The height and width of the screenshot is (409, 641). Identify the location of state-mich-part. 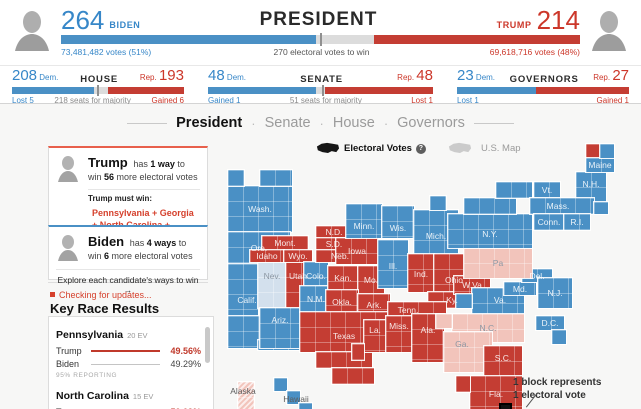
(438, 203).